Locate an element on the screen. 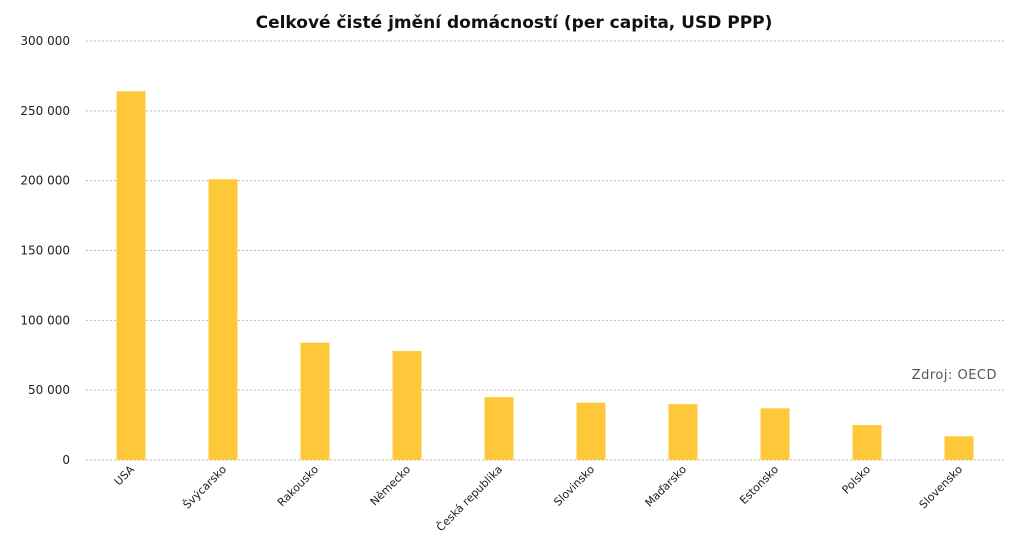 The width and height of the screenshot is (1023, 555). y-tick-label: 150 000 is located at coordinates (45, 251).